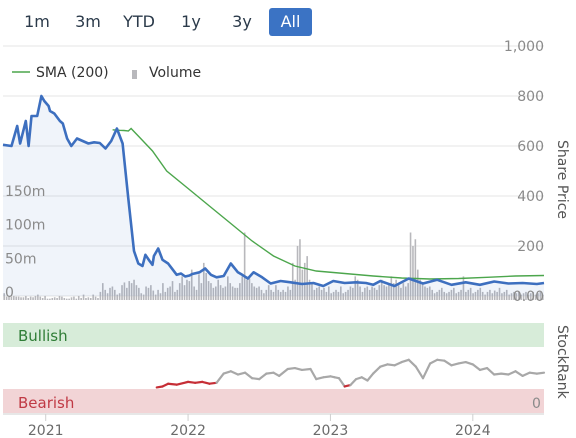  I want to click on stockrank-line, so click(350, 373).